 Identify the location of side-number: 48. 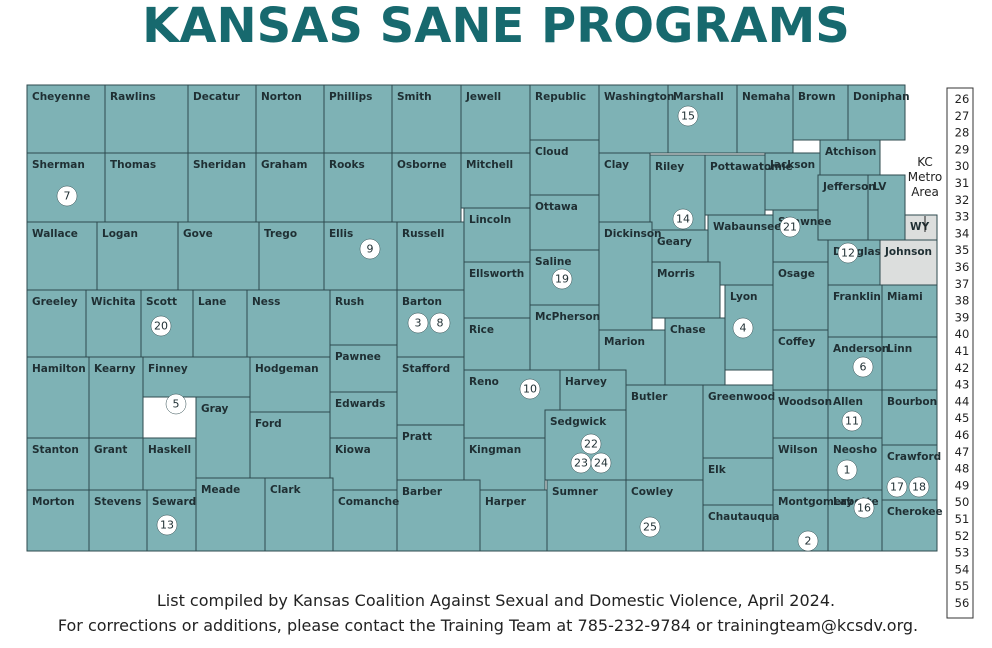
(962, 469).